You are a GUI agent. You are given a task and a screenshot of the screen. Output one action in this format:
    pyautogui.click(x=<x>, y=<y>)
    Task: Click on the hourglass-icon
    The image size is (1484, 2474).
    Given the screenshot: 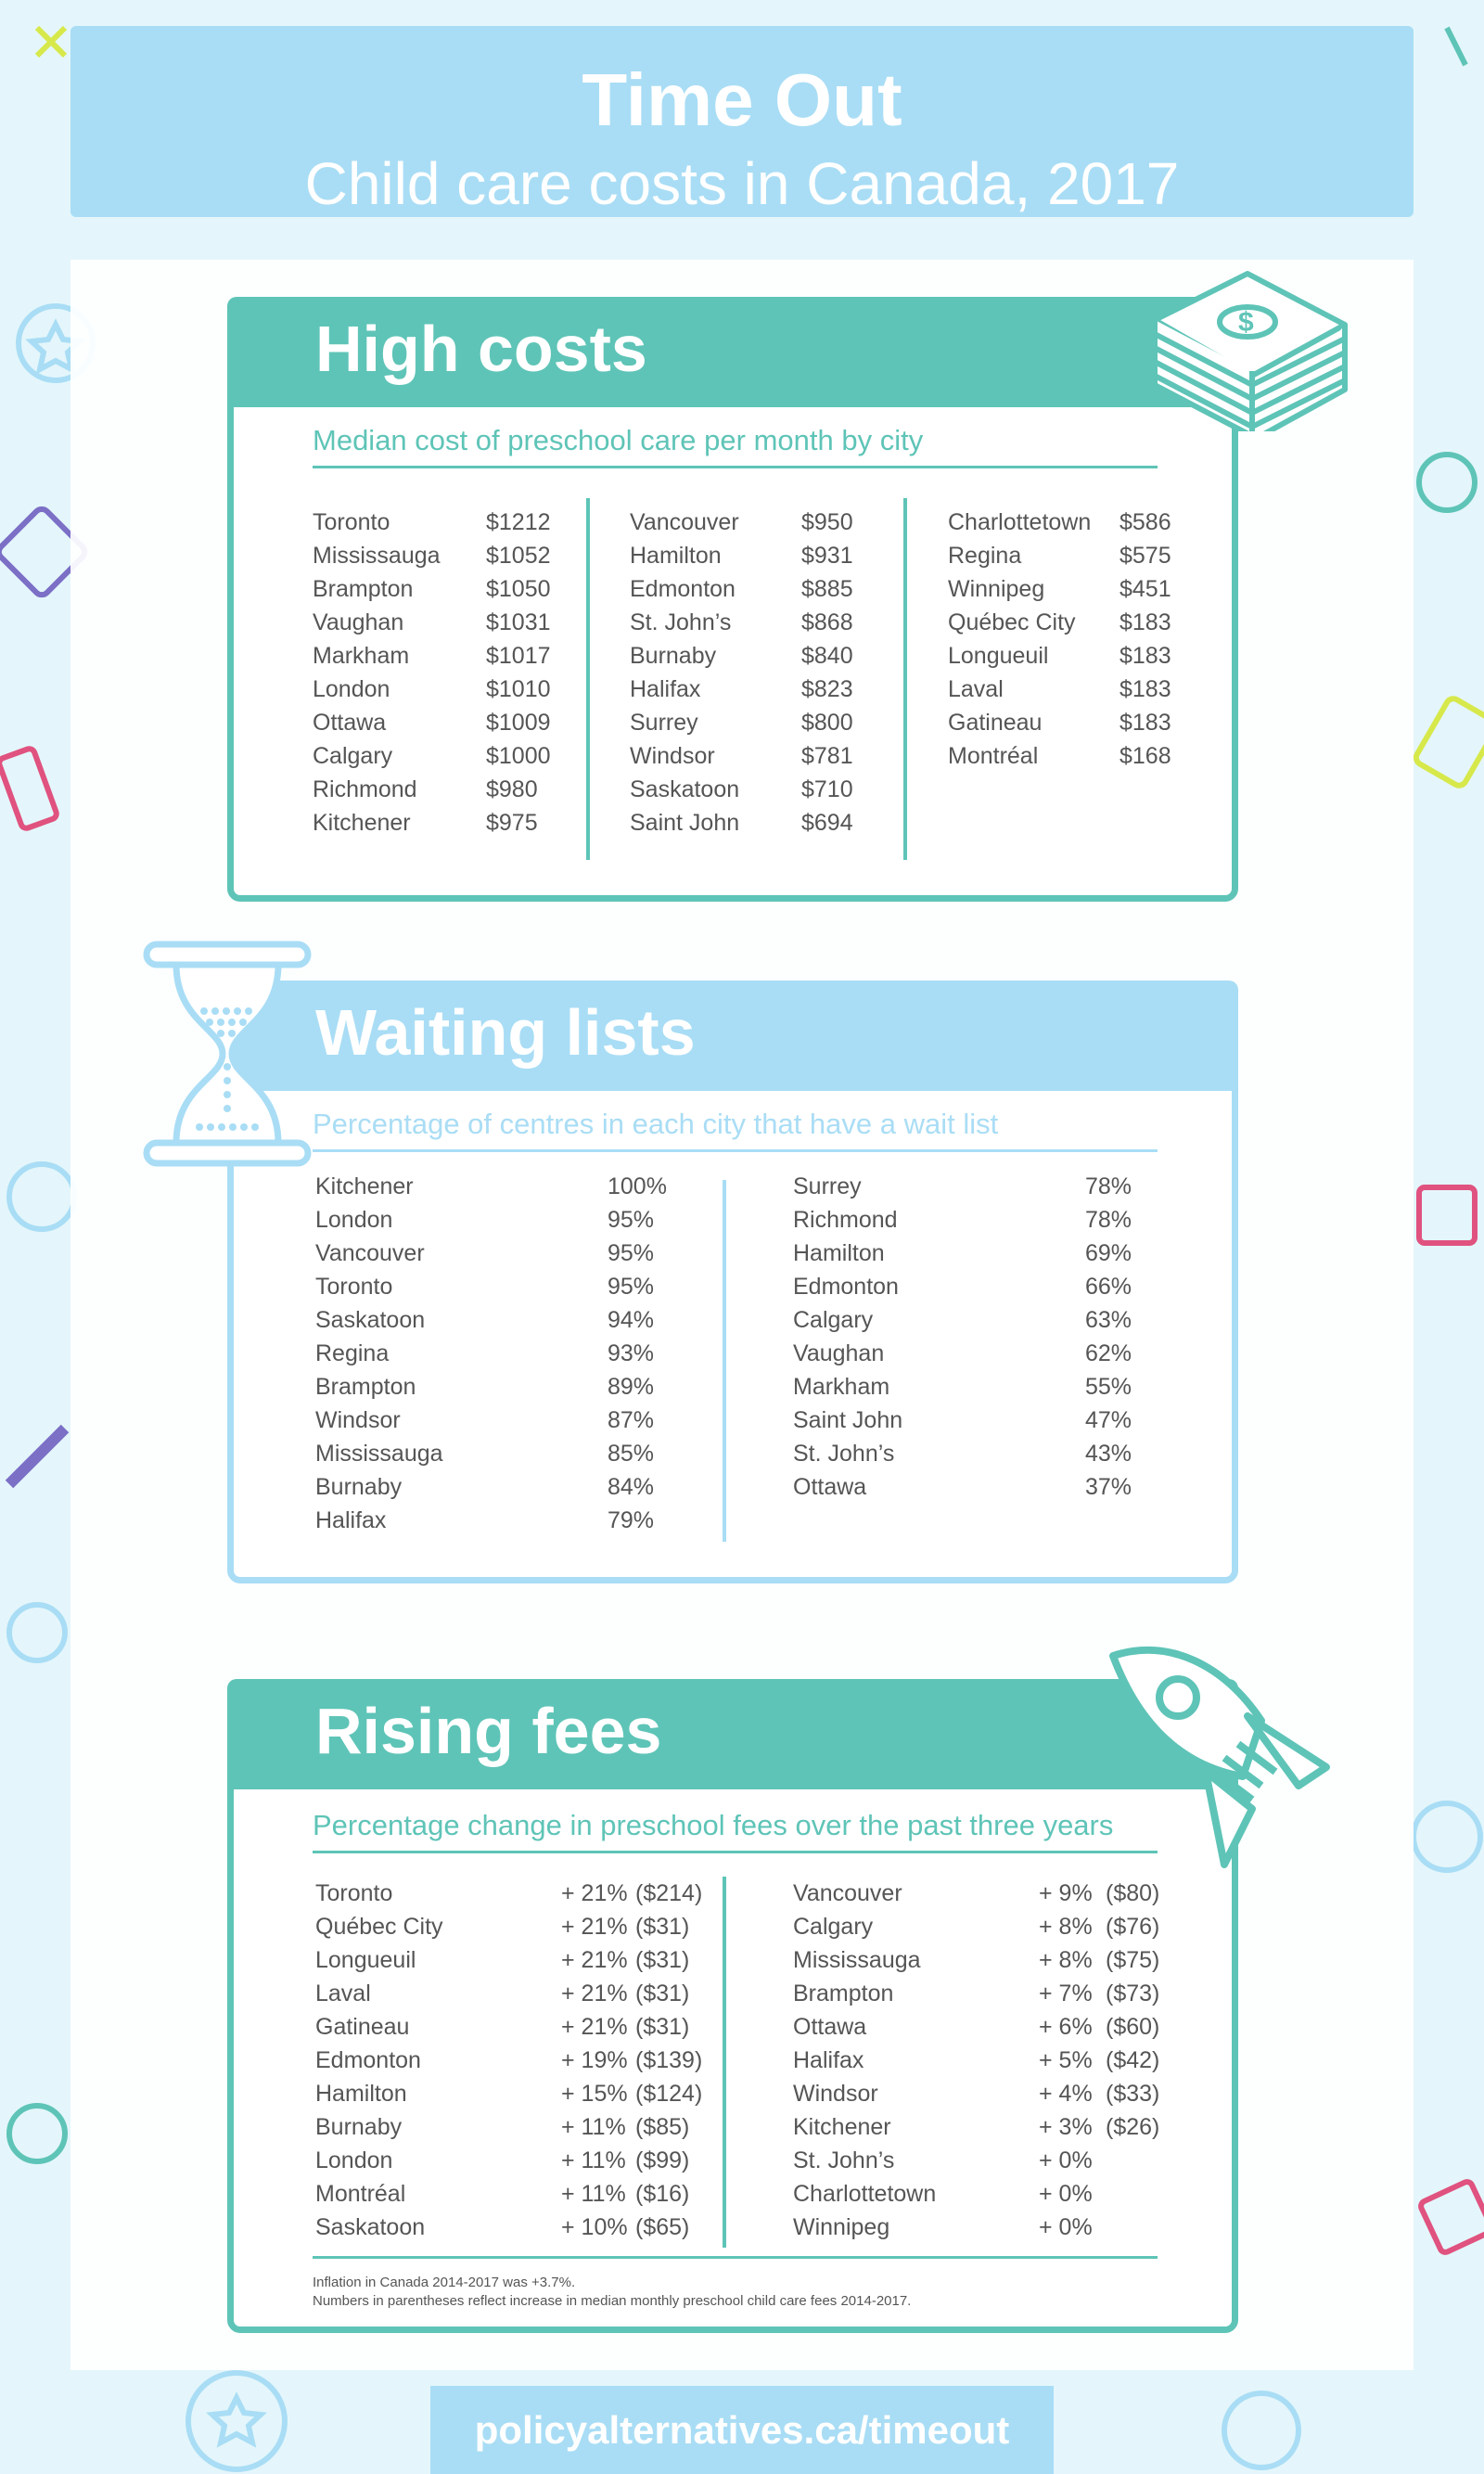 What is the action you would take?
    pyautogui.click(x=227, y=1054)
    